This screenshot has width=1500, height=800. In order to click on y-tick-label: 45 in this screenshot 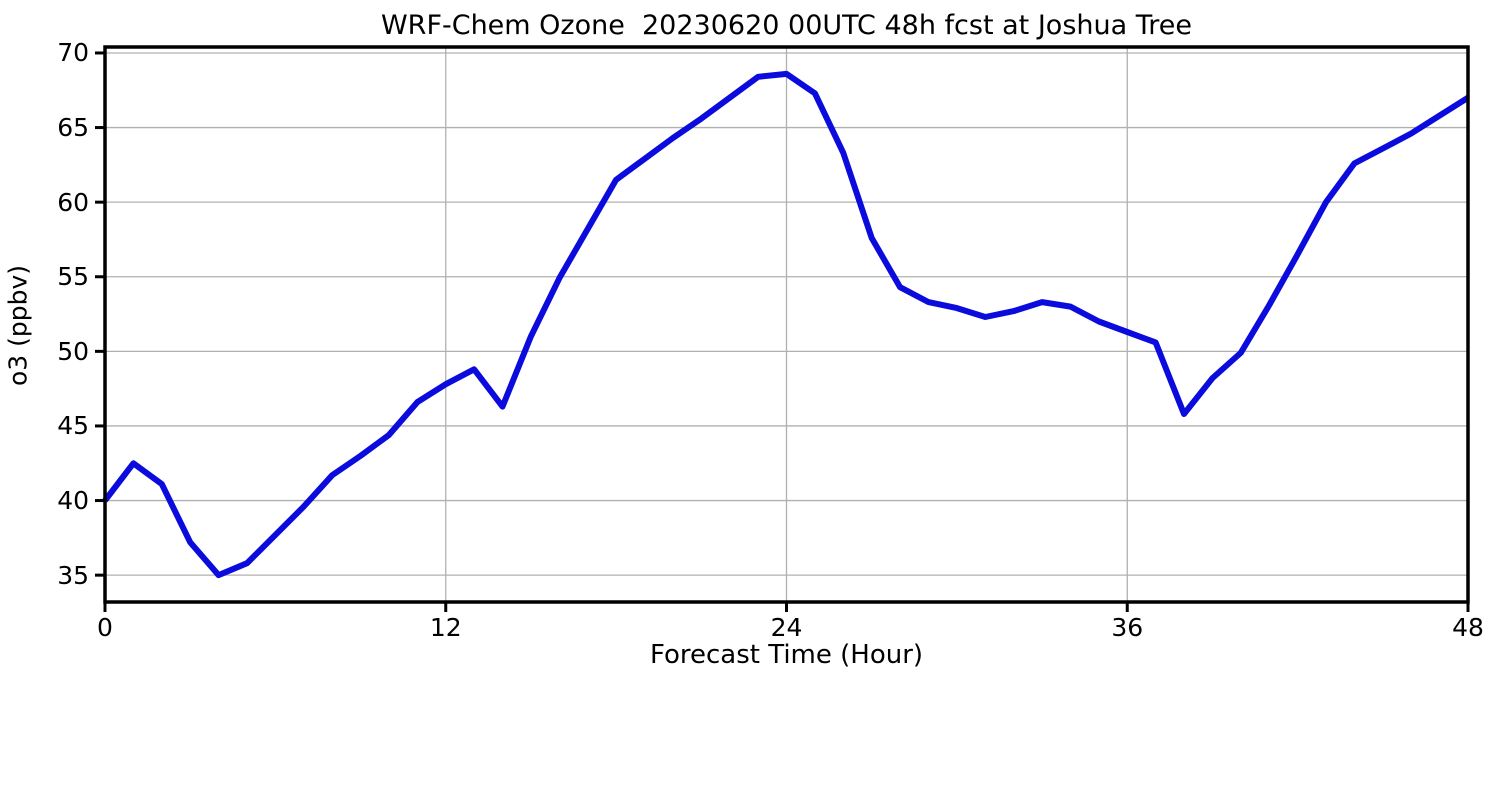, I will do `click(73, 426)`.